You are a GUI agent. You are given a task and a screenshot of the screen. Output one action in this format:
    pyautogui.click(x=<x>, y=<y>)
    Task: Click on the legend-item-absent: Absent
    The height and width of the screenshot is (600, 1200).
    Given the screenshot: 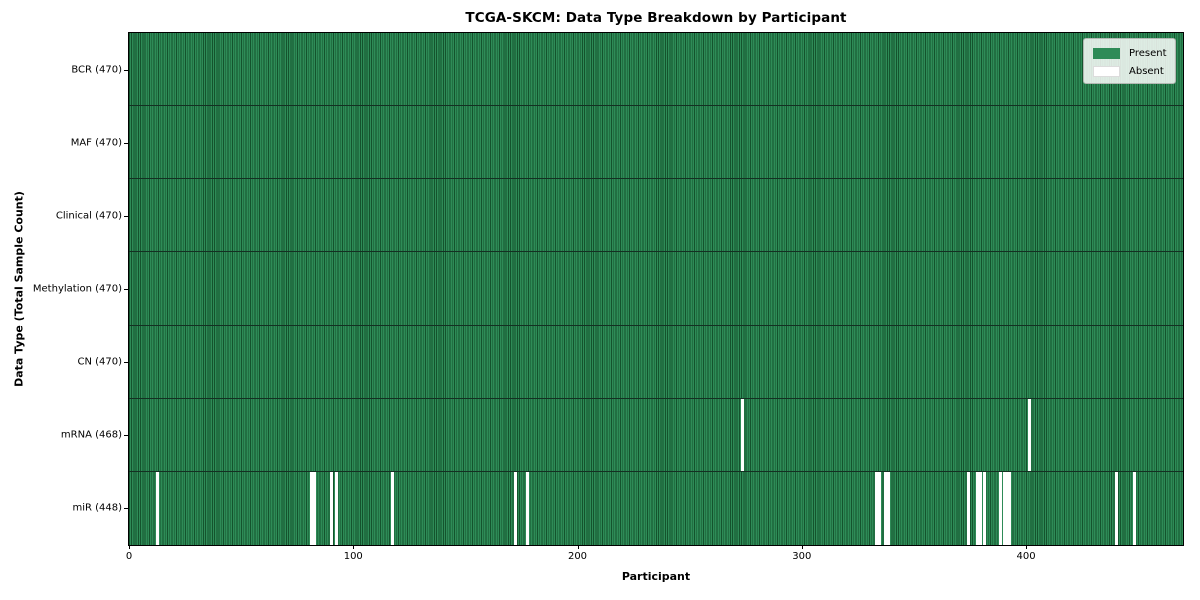 What is the action you would take?
    pyautogui.click(x=1134, y=71)
    